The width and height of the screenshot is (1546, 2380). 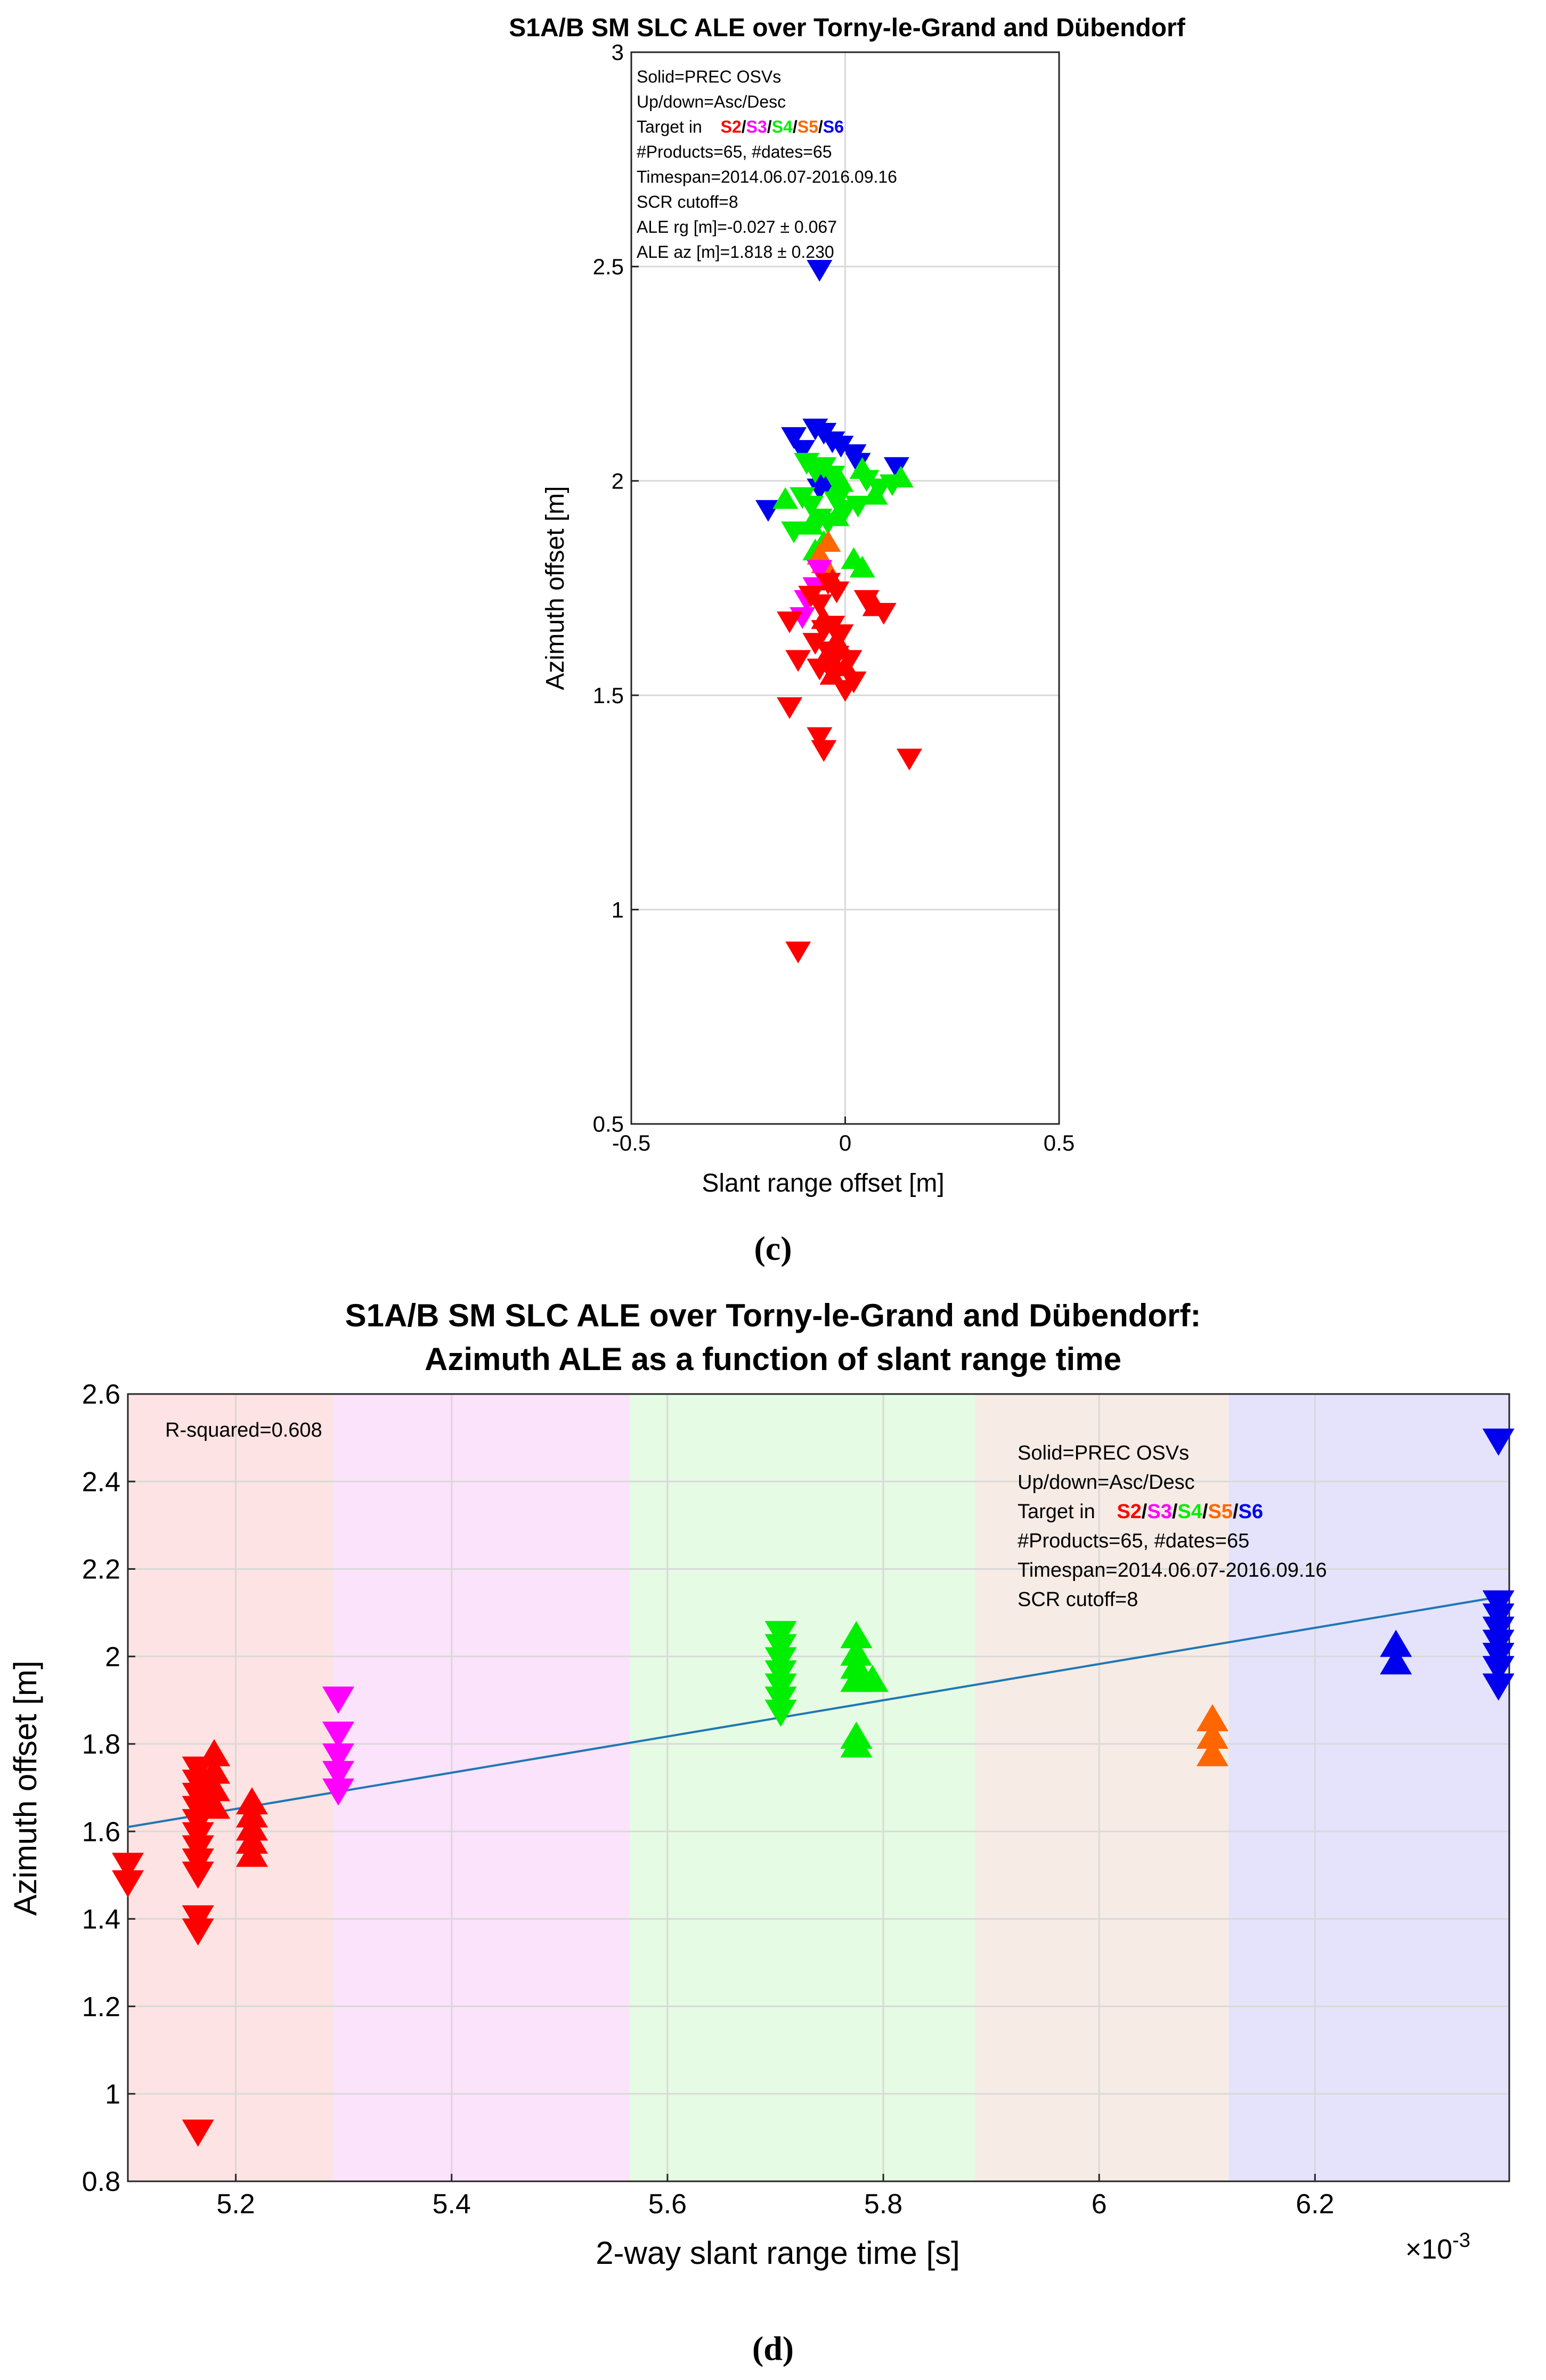 I want to click on chart-c-axes-box, so click(x=845, y=588).